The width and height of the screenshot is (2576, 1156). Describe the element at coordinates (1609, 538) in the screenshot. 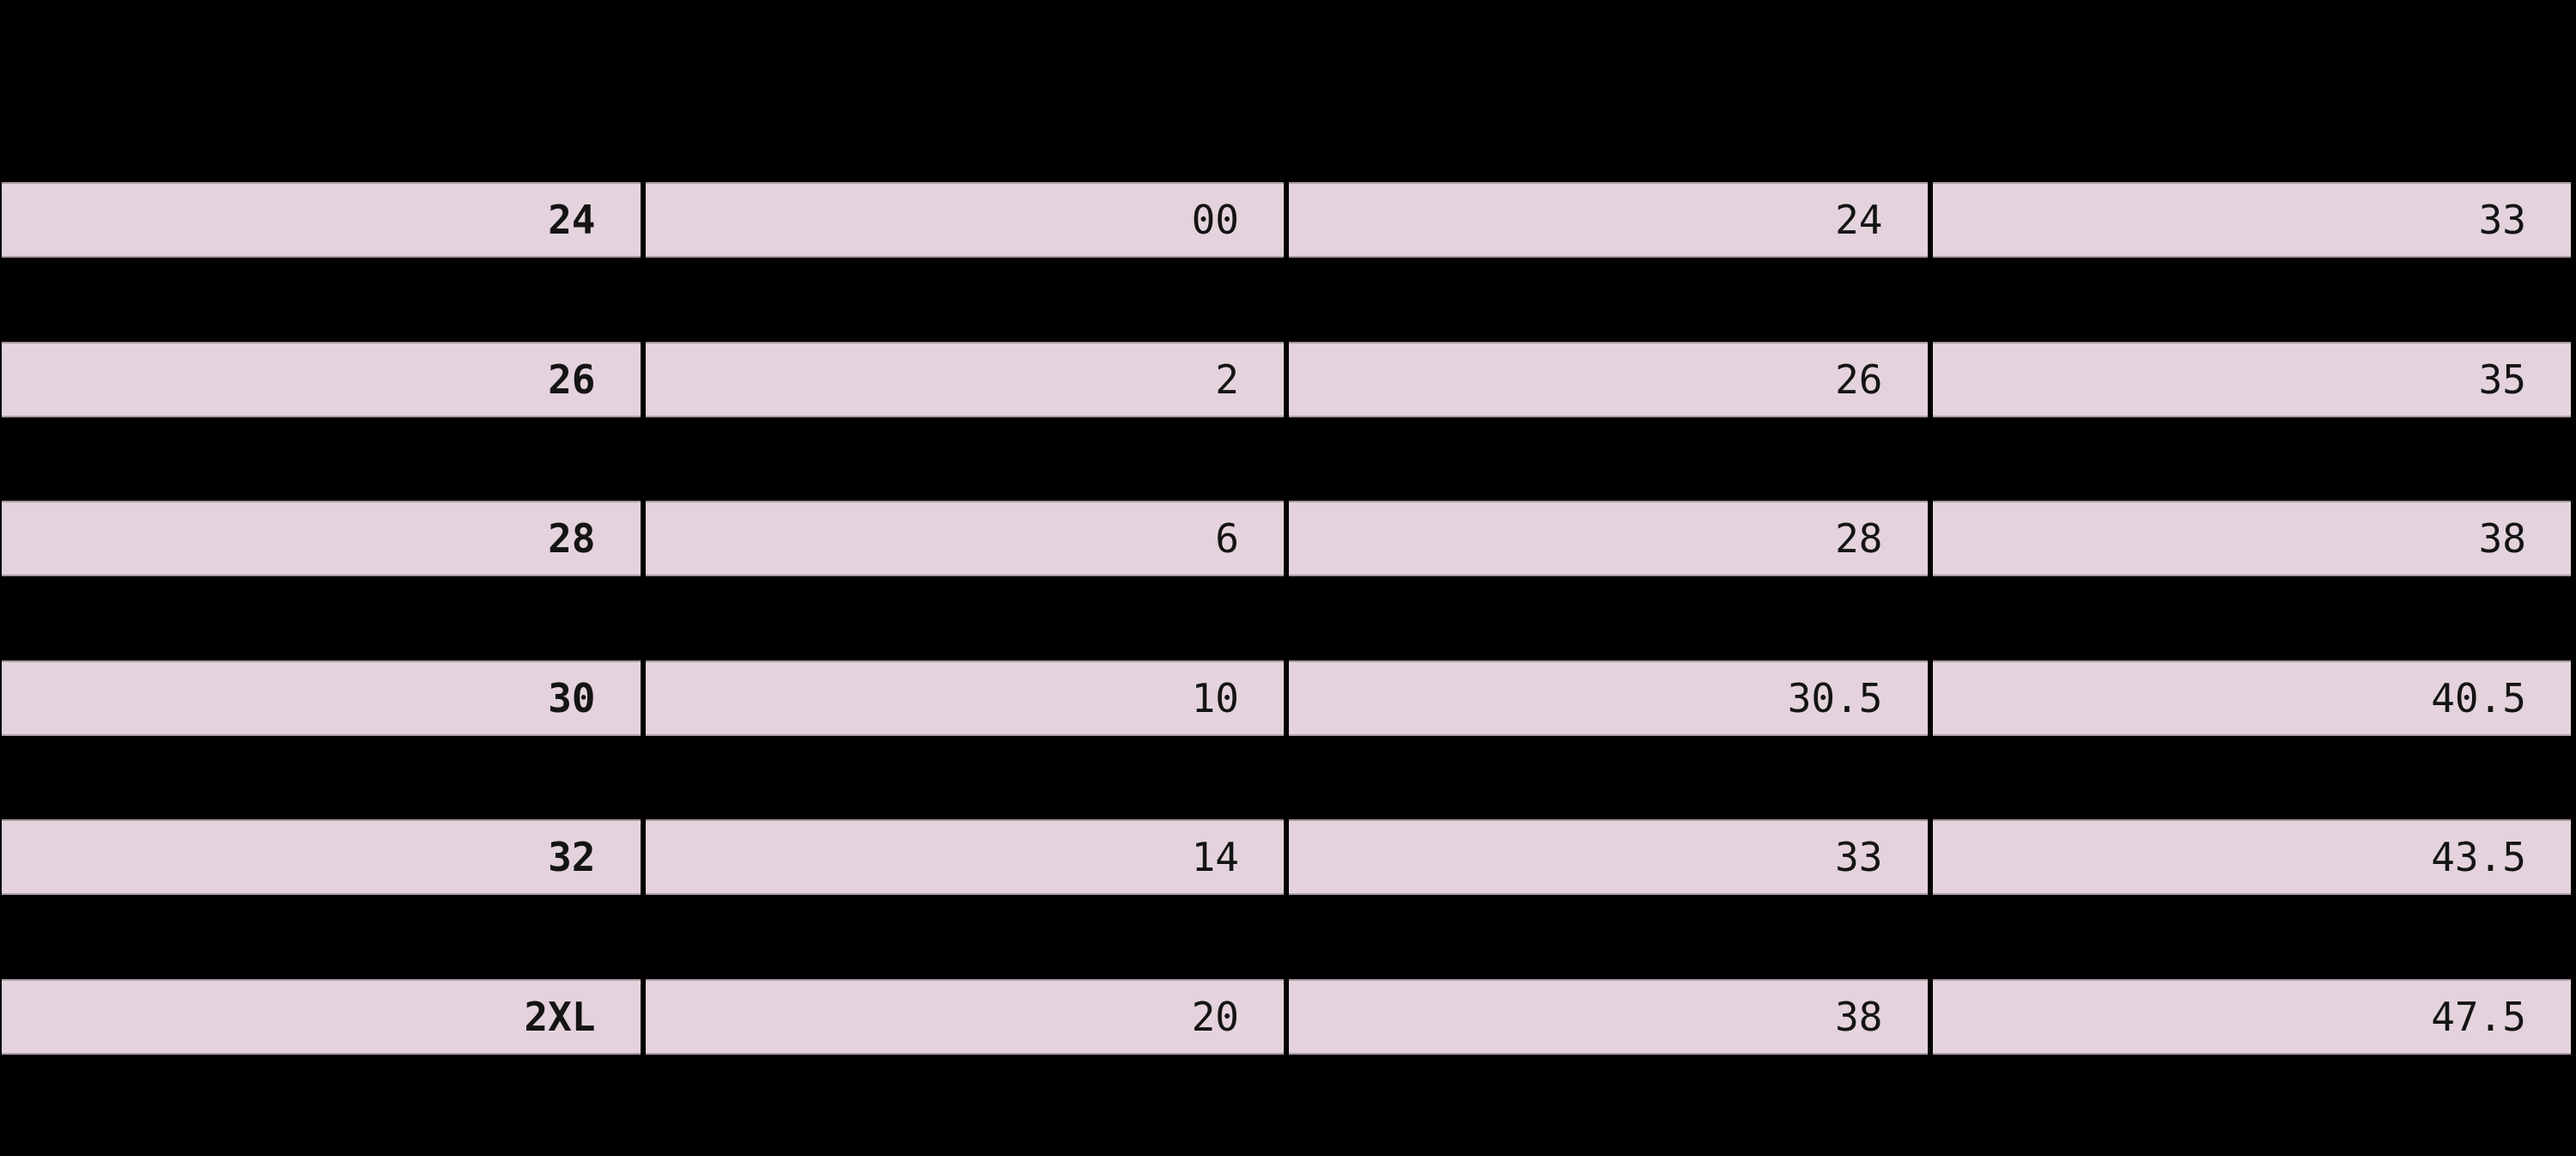

I see `value-cell: 28` at that location.